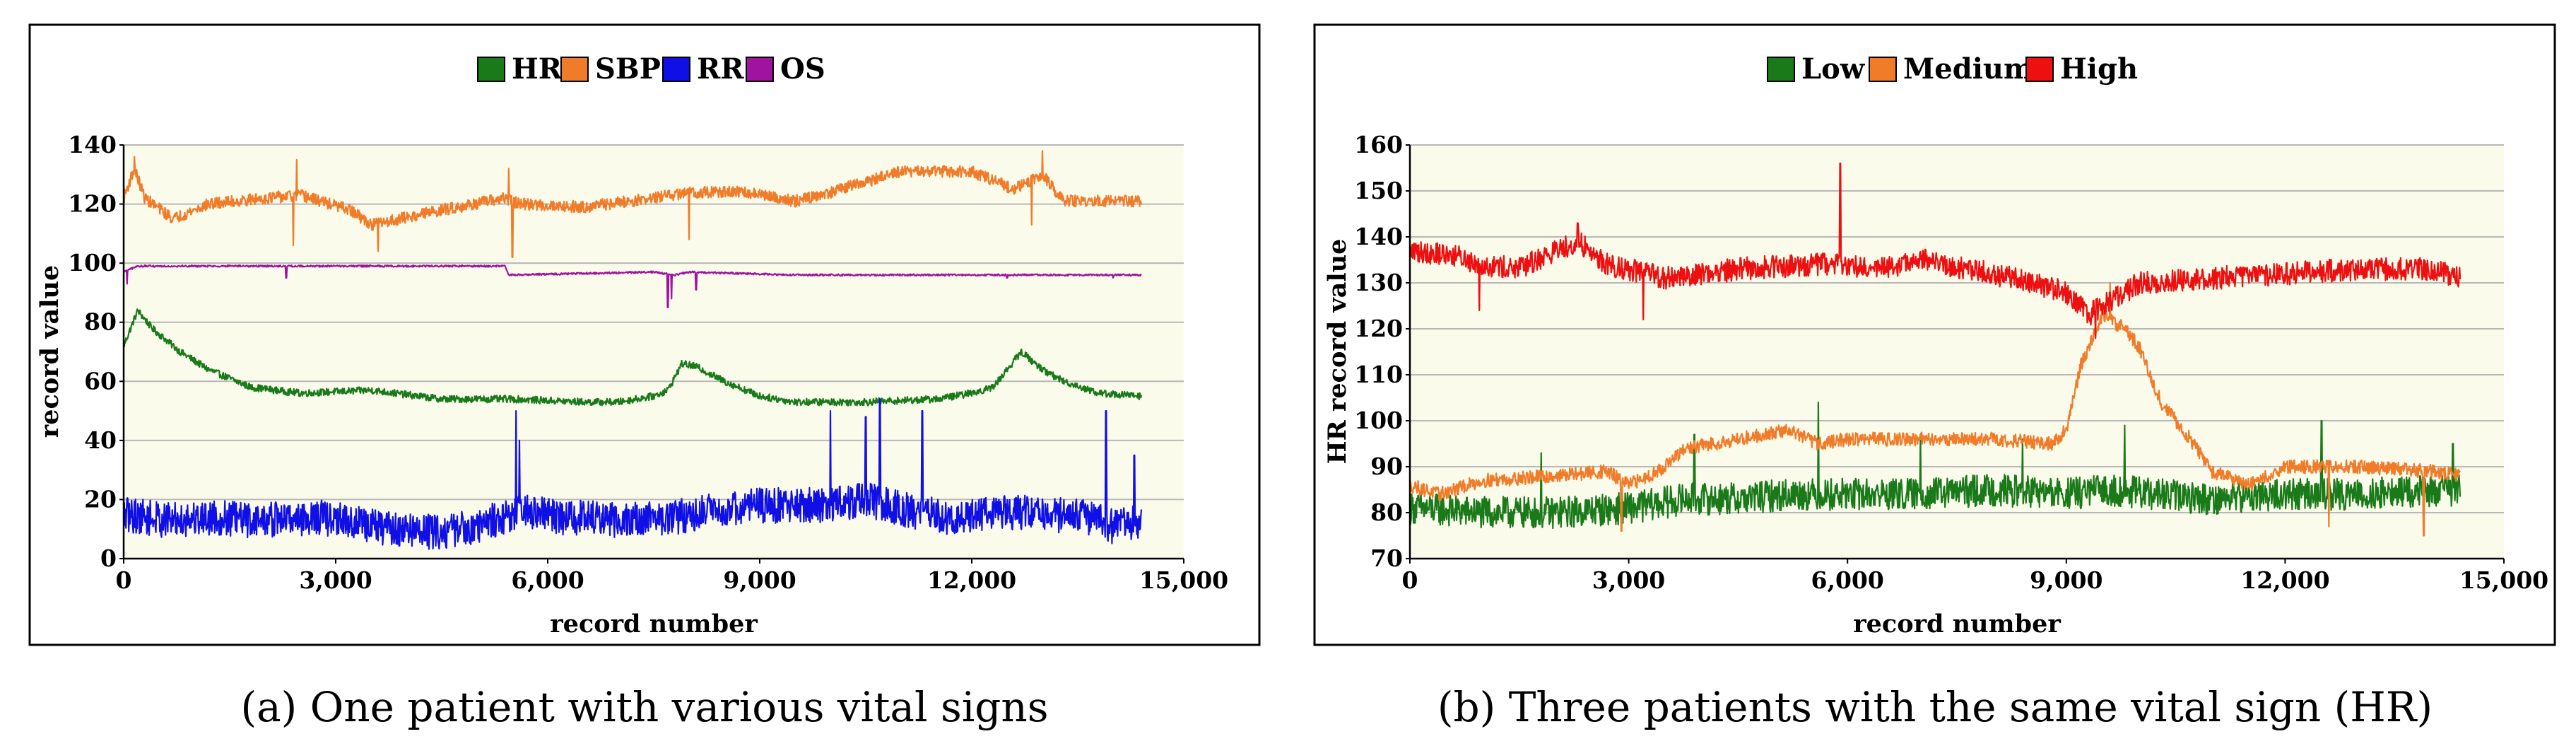 Image resolution: width=2576 pixels, height=746 pixels. What do you see at coordinates (100, 381) in the screenshot?
I see `y-tick-label: 60` at bounding box center [100, 381].